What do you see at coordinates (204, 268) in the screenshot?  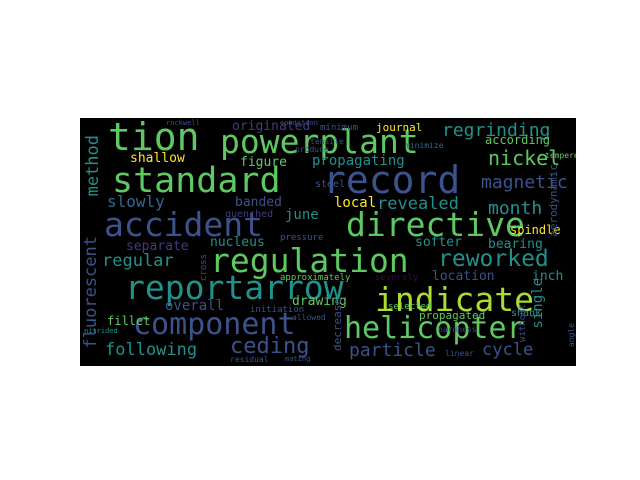 I see `cloud-word: cross` at bounding box center [204, 268].